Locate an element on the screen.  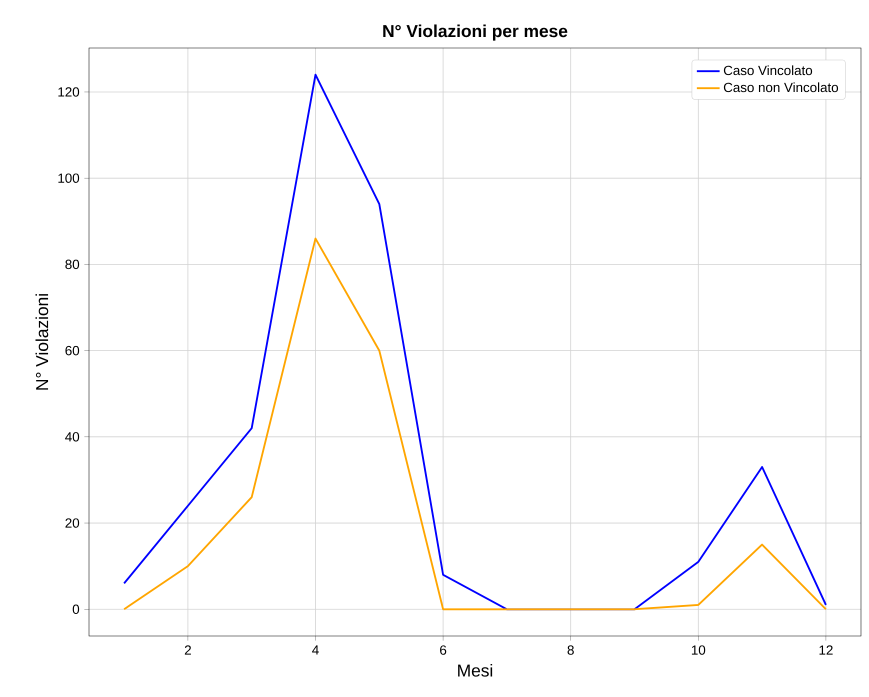
x-tick-label: 12 is located at coordinates (826, 650).